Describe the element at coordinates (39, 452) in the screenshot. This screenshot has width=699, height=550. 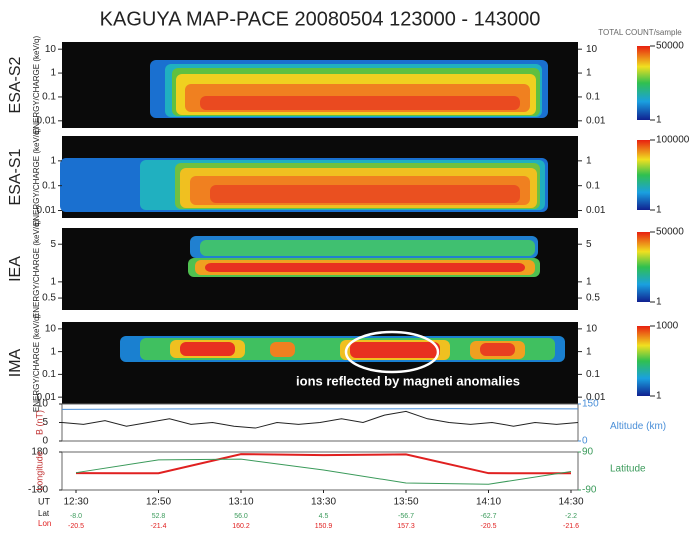
I see `y-tick-label: 180` at that location.